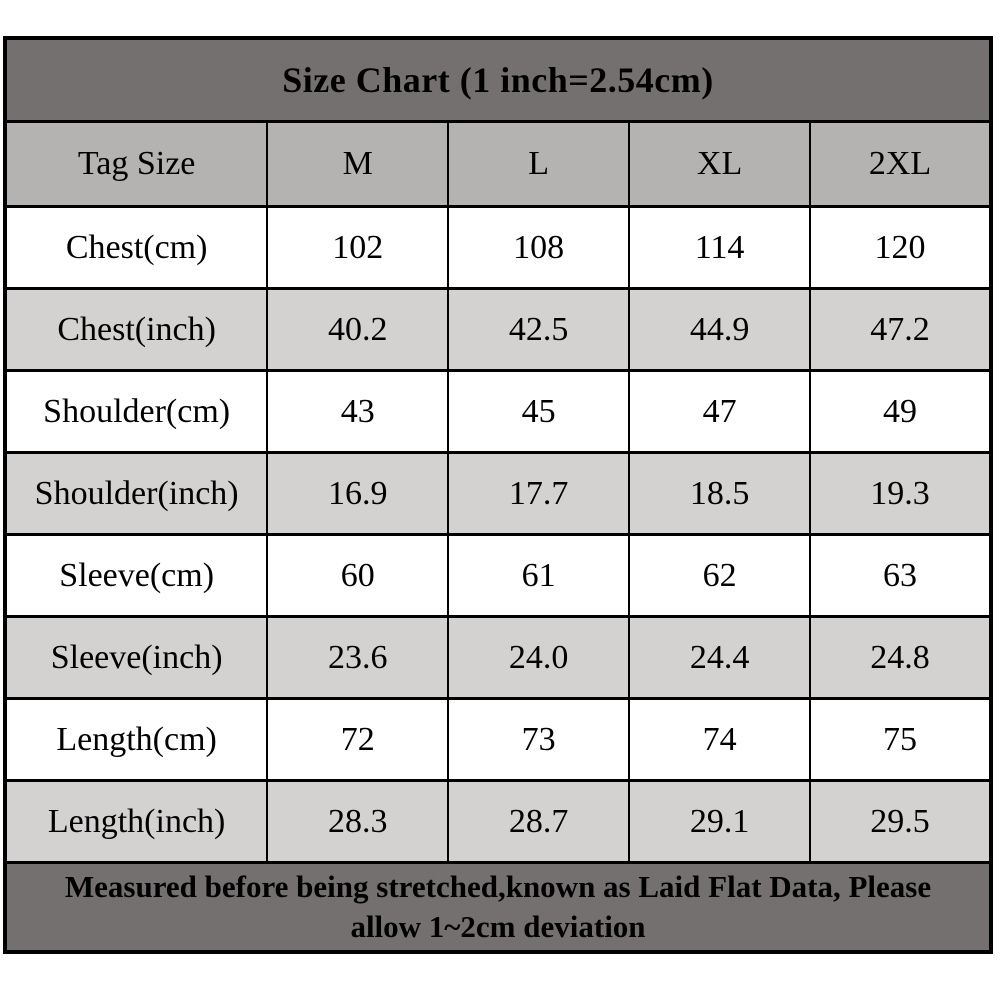 This screenshot has width=1001, height=1001. What do you see at coordinates (136, 739) in the screenshot?
I see `row-label: Length(cm)` at bounding box center [136, 739].